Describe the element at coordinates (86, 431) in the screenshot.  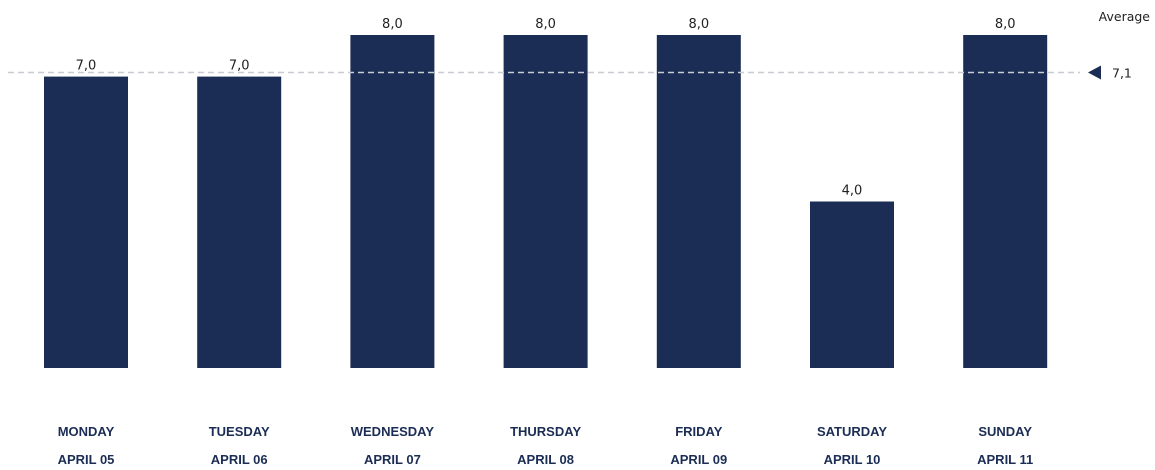
I see `x-tick-label: MONDAY` at that location.